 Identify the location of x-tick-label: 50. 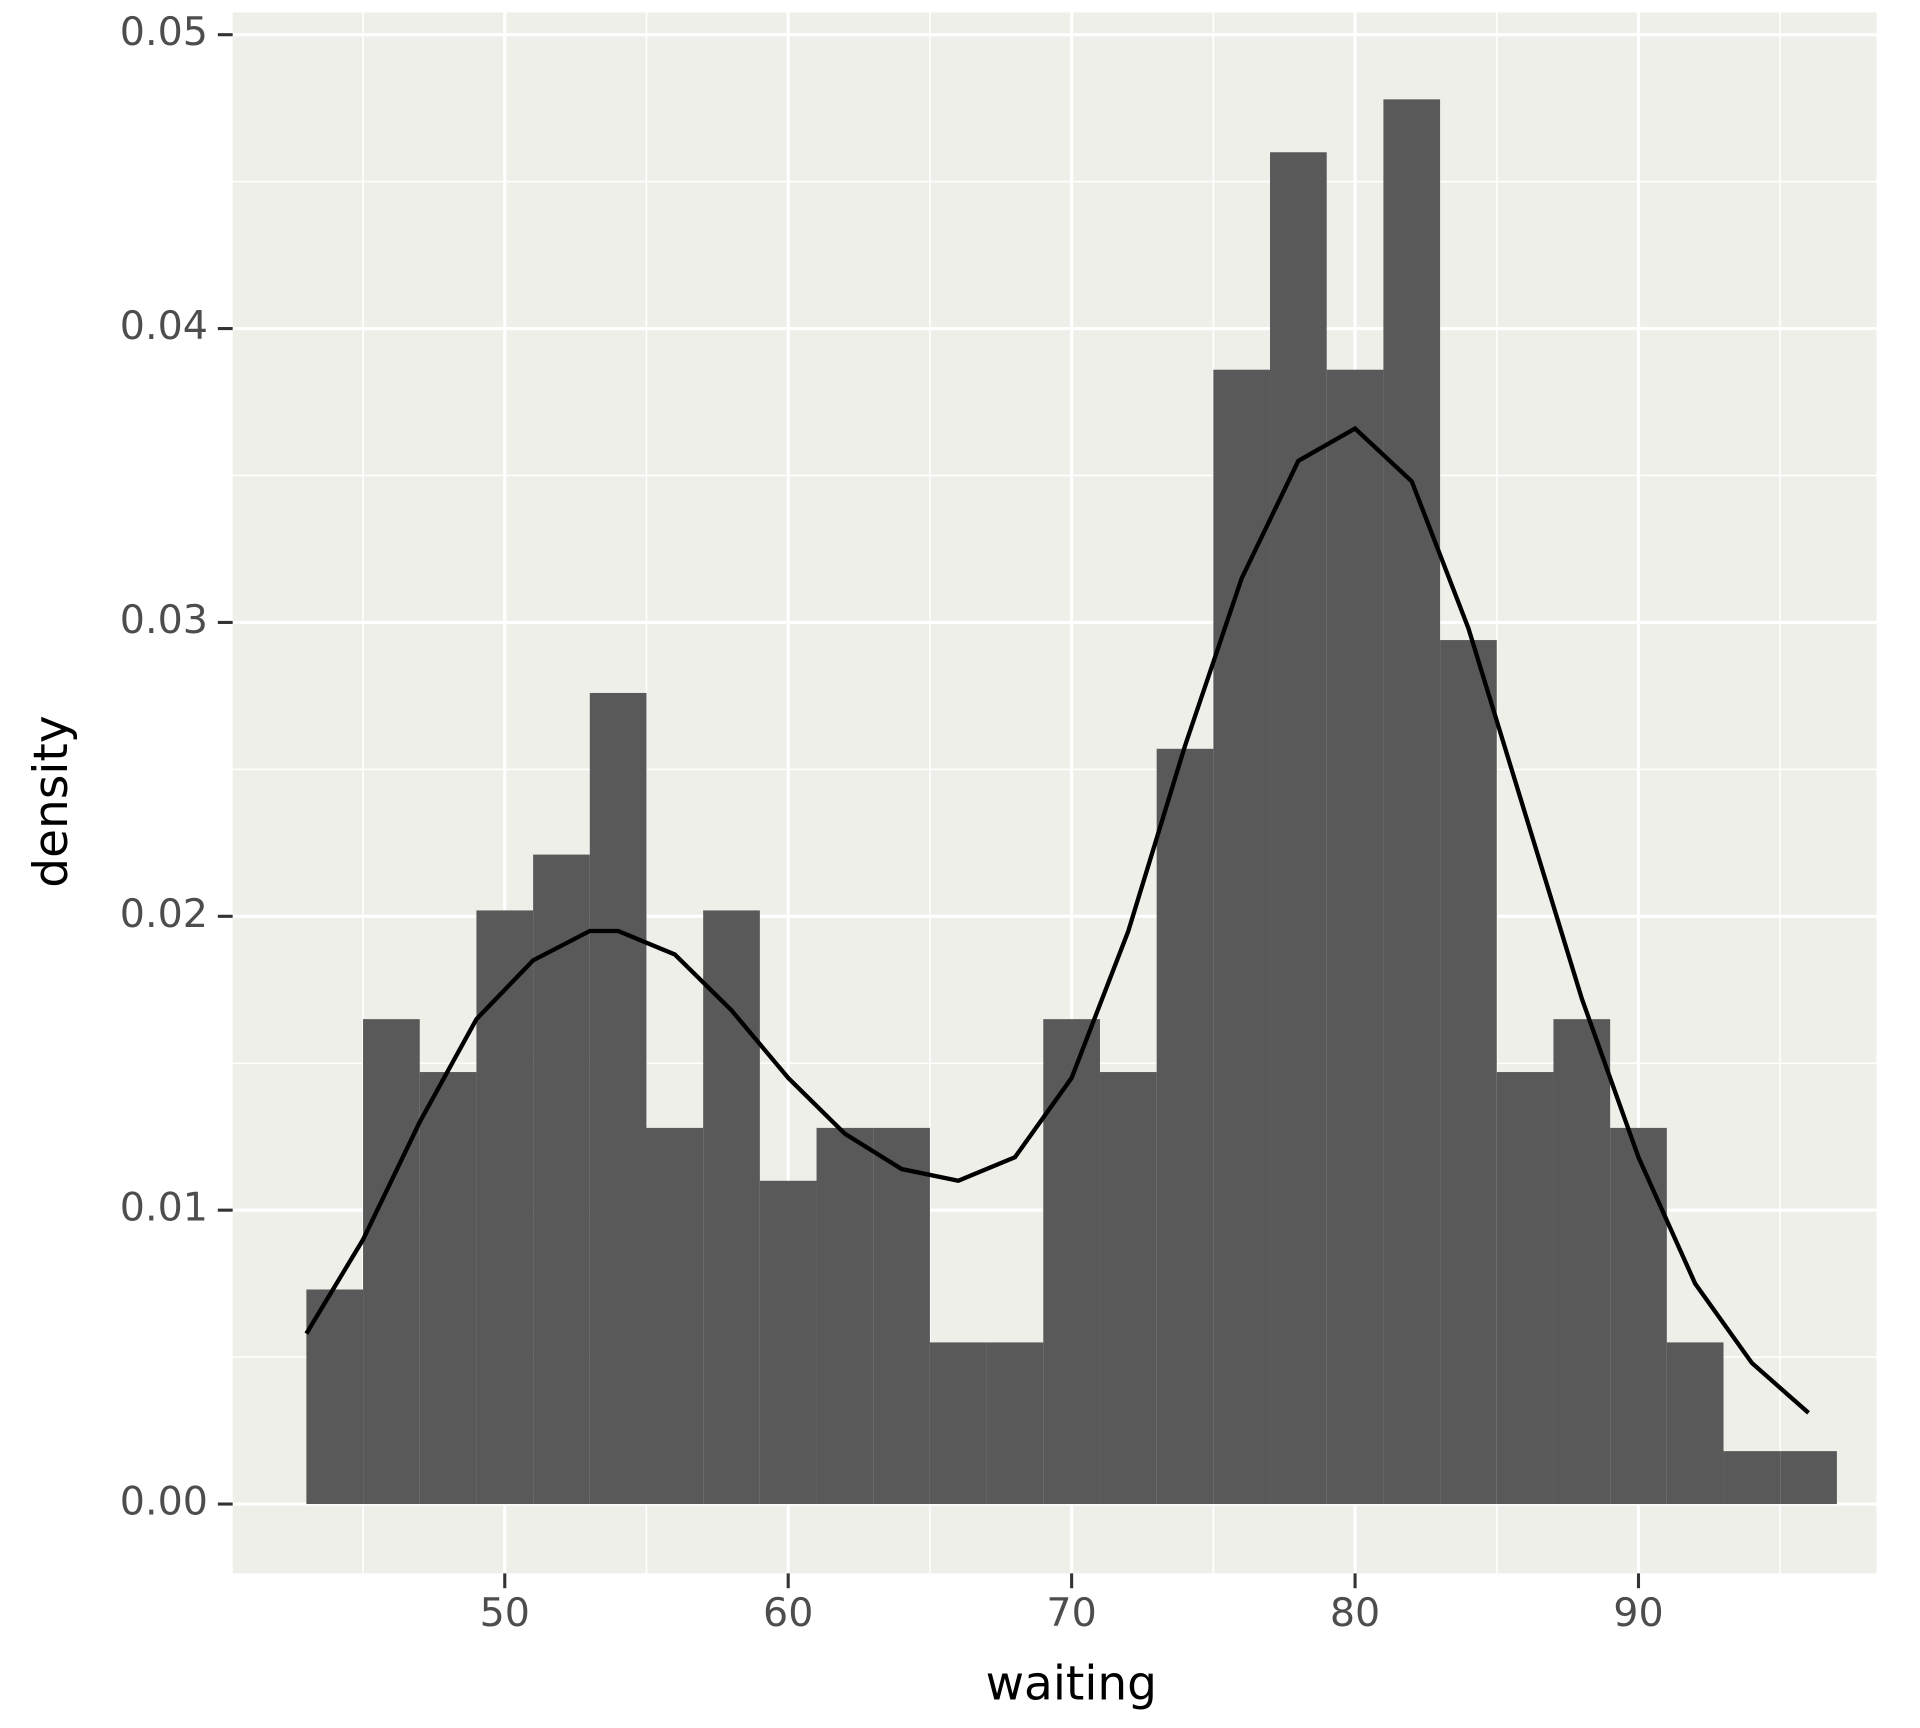
(505, 1613).